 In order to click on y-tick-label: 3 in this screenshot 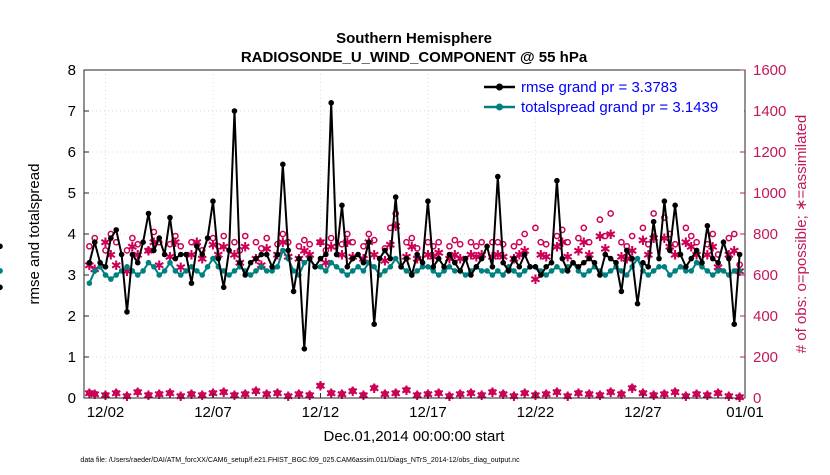, I will do `click(72, 275)`.